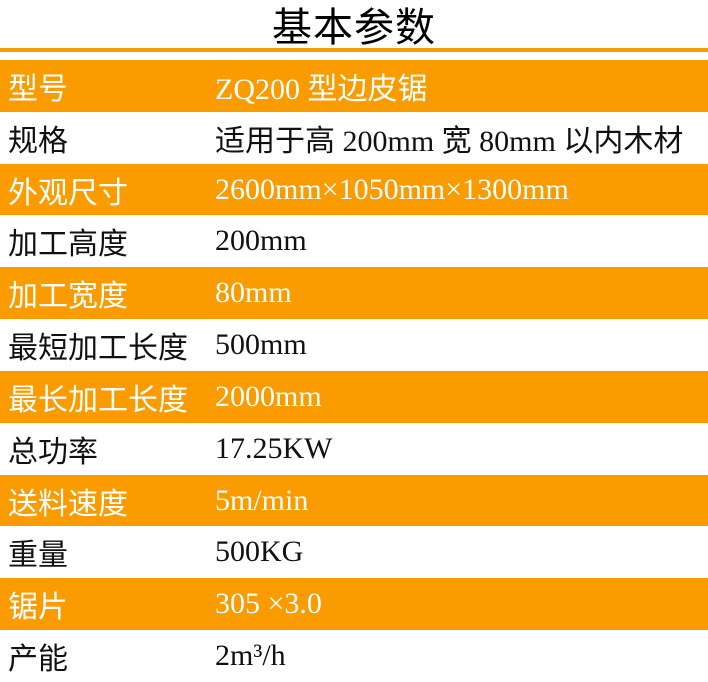  Describe the element at coordinates (250, 656) in the screenshot. I see `spec-value: 2m³/h` at that location.